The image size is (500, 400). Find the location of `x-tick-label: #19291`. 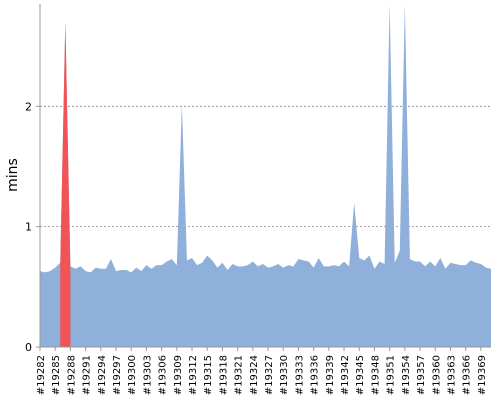

x-tick-label: #19291 is located at coordinates (87, 375).